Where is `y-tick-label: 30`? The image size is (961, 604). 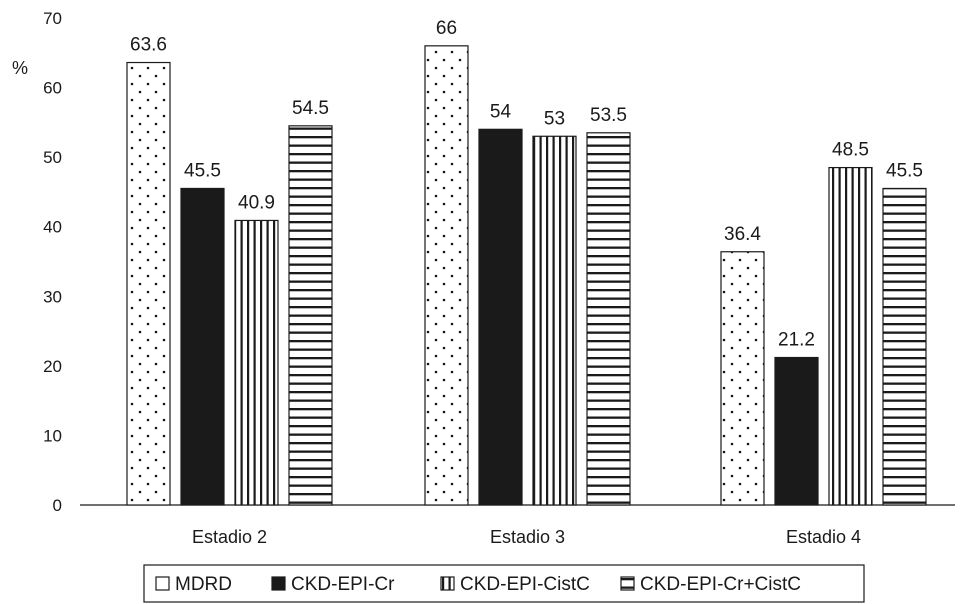
y-tick-label: 30 is located at coordinates (52, 296).